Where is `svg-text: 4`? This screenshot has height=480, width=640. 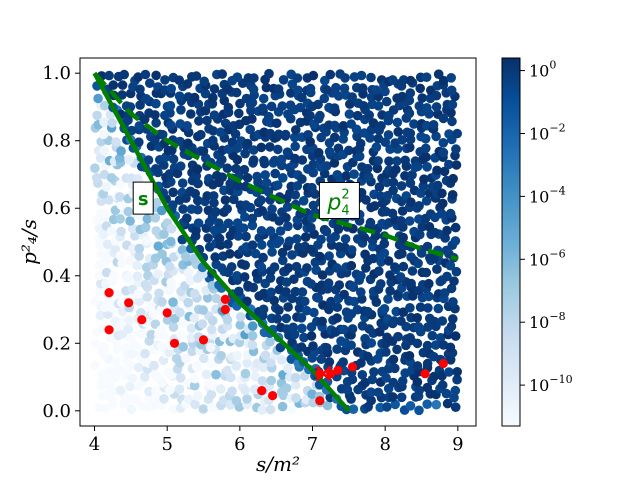 svg-text: 4 is located at coordinates (345, 210).